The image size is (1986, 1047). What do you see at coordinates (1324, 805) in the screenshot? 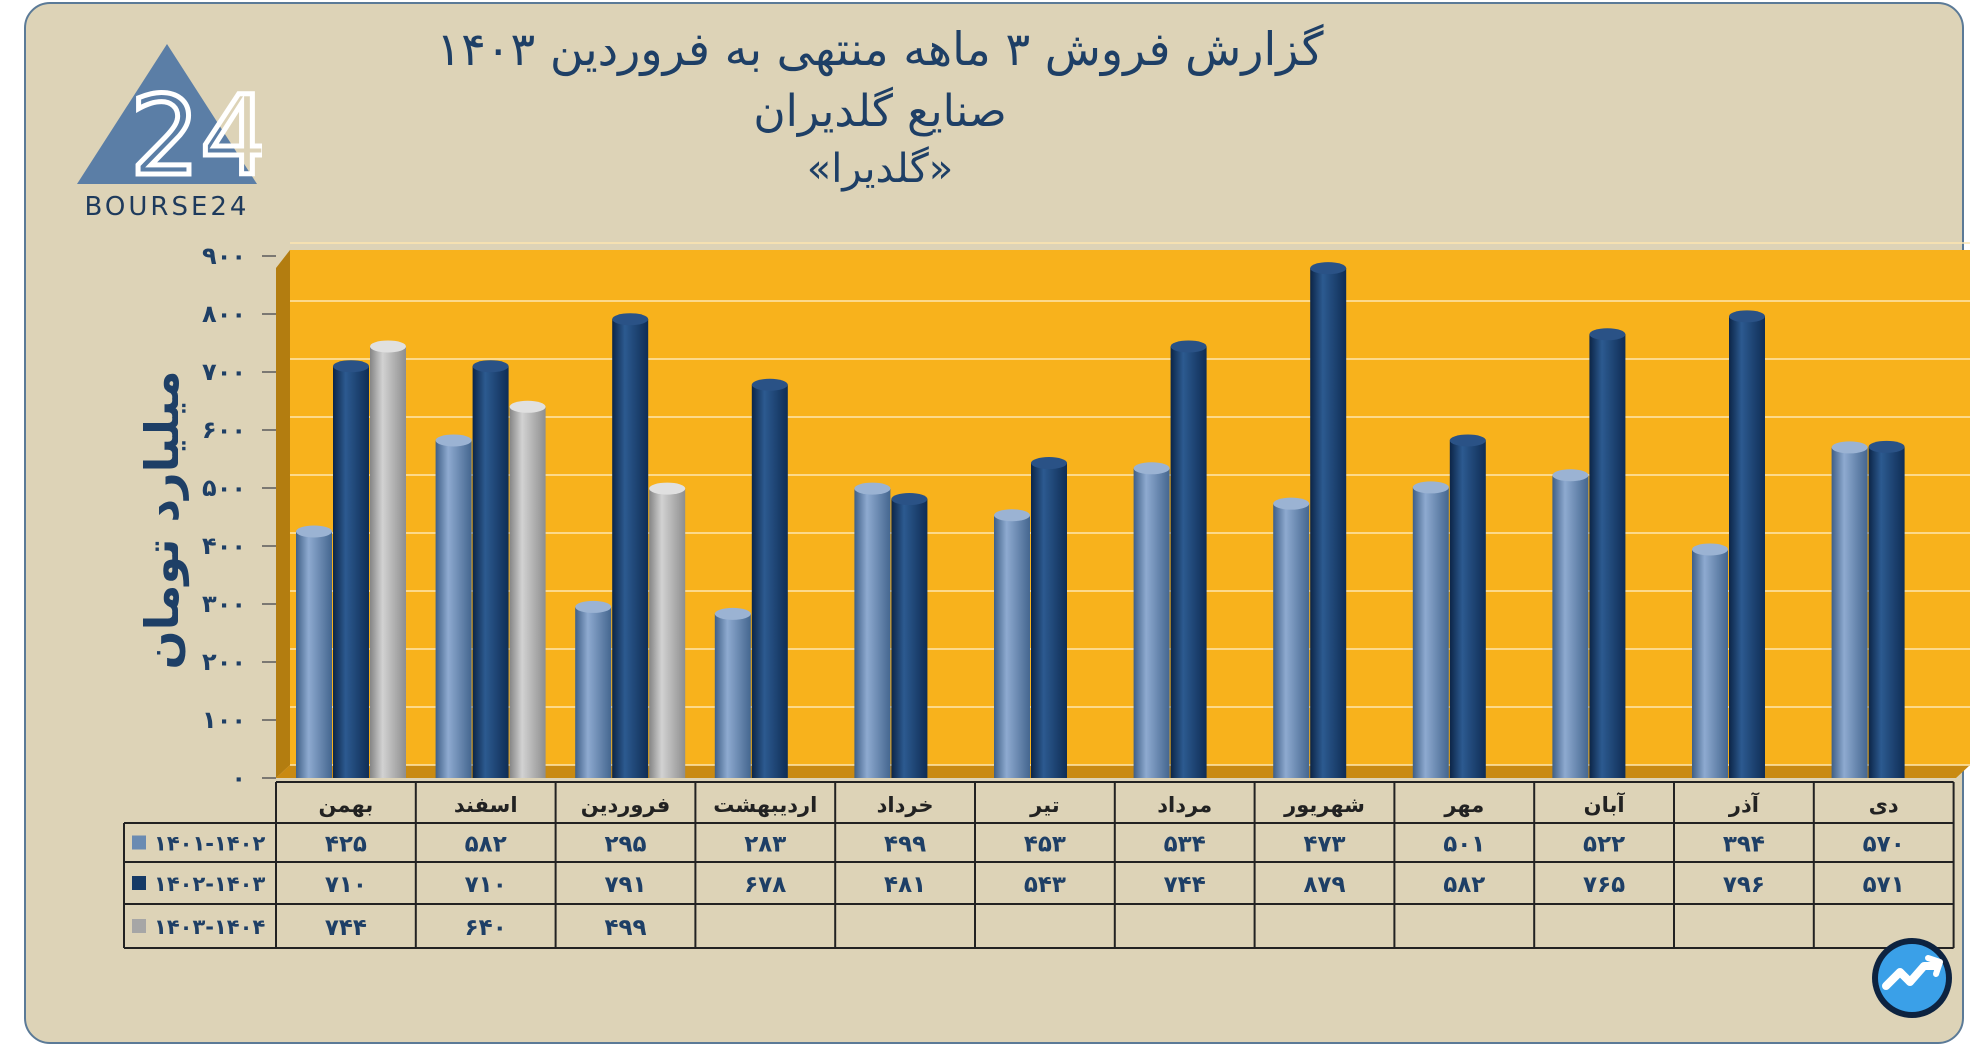
I see `category-label: شهریور` at bounding box center [1324, 805].